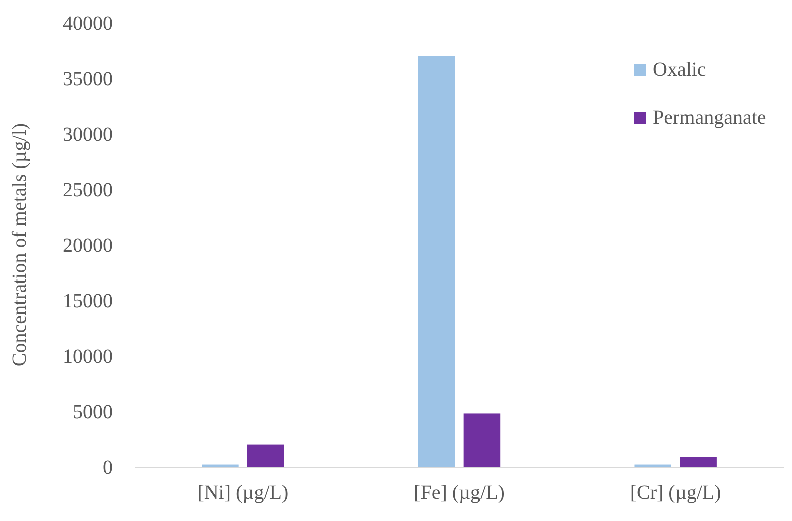 Image resolution: width=792 pixels, height=521 pixels. I want to click on y-tick-label: 10000, so click(88, 357).